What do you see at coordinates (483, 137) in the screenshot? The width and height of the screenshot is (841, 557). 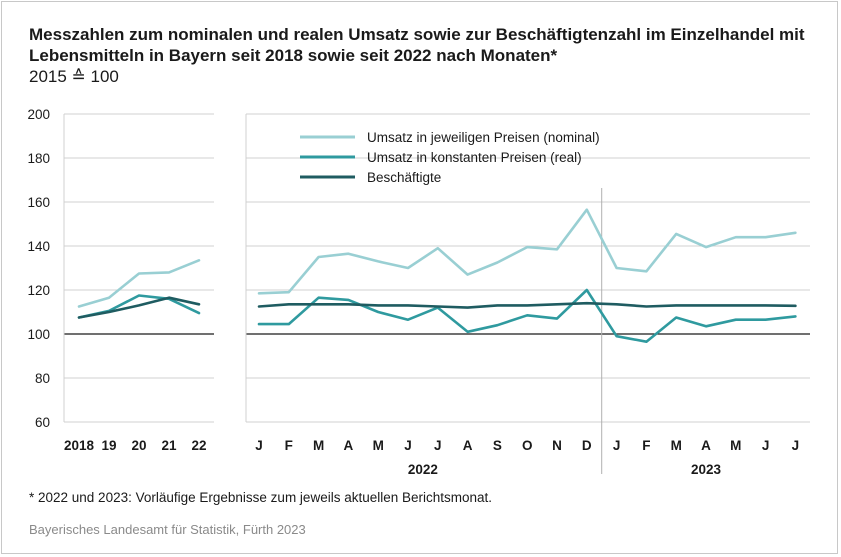 I see `legend-label: Umsatz in jeweiligen Preisen (nominal)` at bounding box center [483, 137].